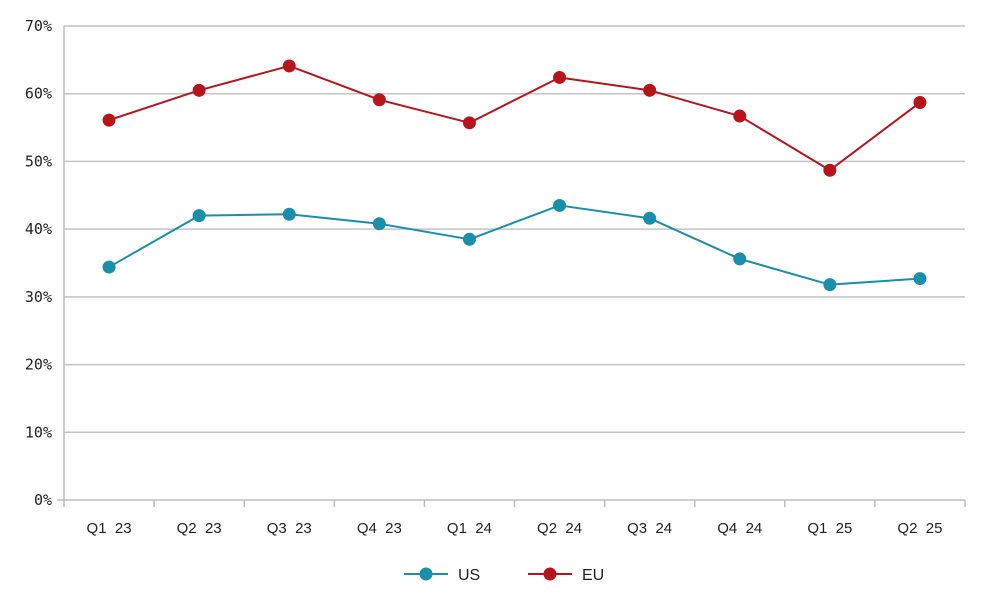 The width and height of the screenshot is (1000, 598). What do you see at coordinates (566, 575) in the screenshot?
I see `legend-item-eu: EU` at bounding box center [566, 575].